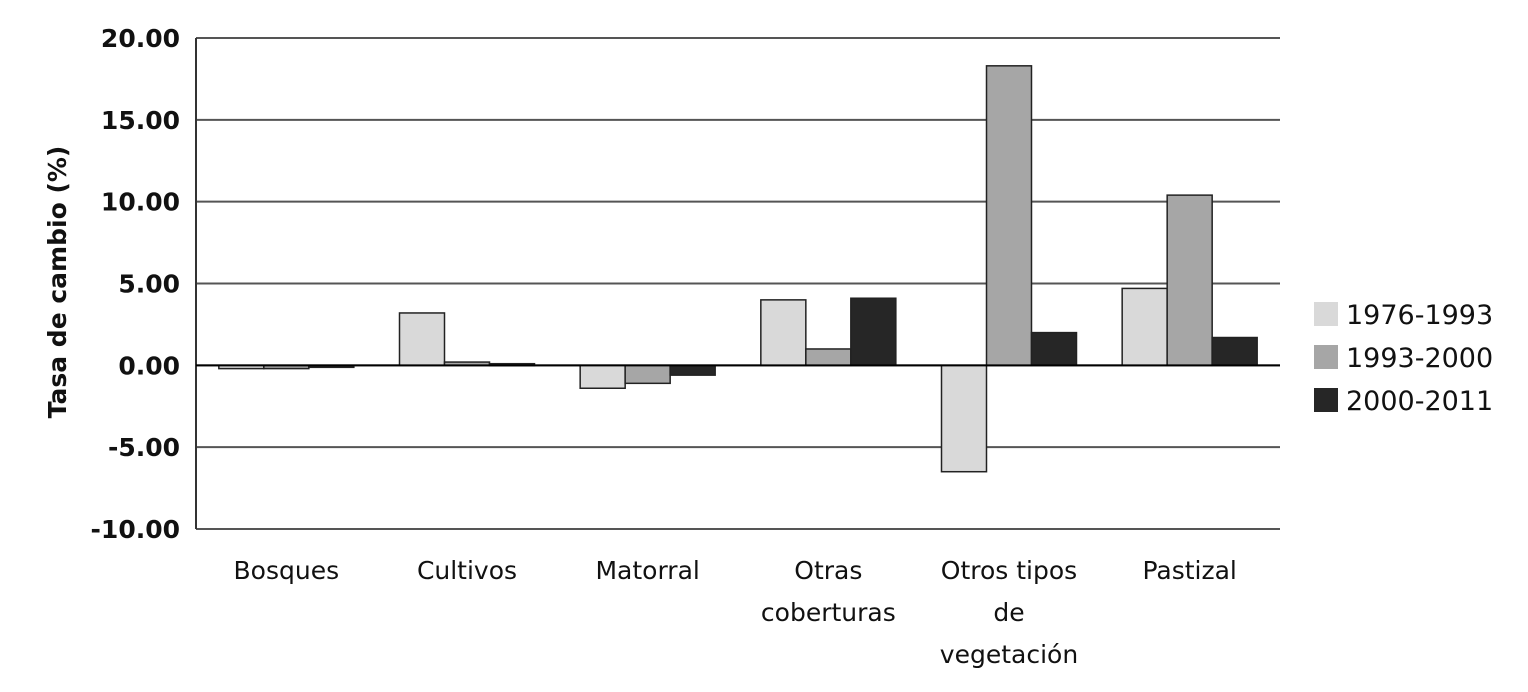 This screenshot has height=692, width=1528. What do you see at coordinates (783, 333) in the screenshot?
I see `bar-1976-1993-cat3` at bounding box center [783, 333].